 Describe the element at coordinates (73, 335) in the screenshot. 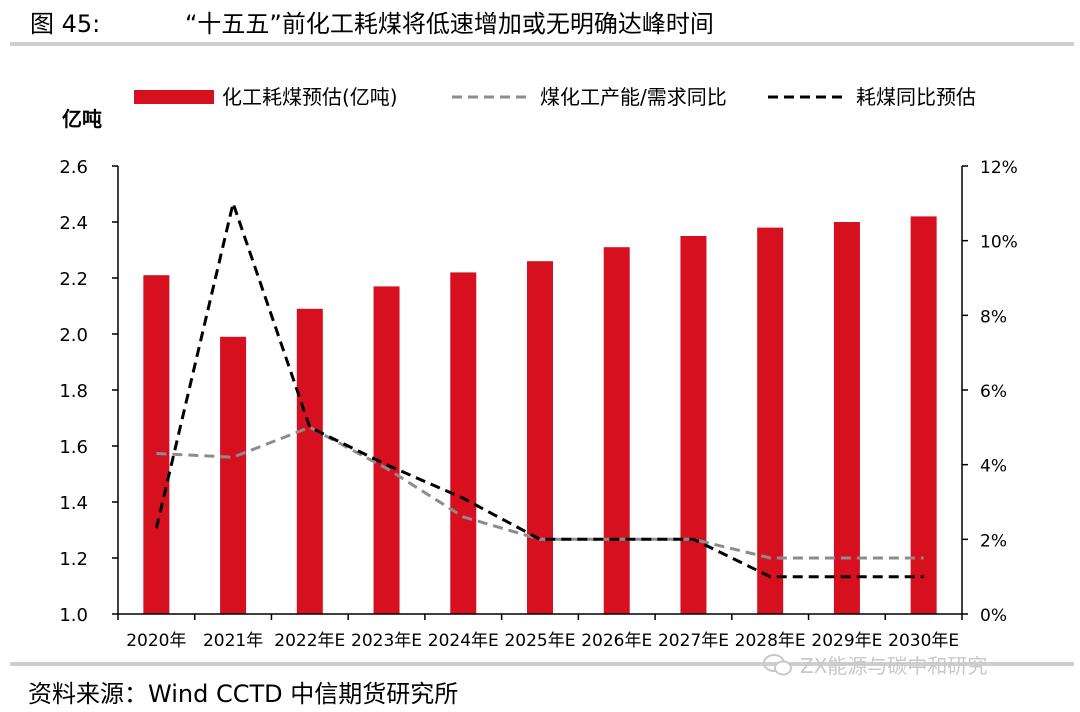

I see `left-tick-label: 2.0` at that location.